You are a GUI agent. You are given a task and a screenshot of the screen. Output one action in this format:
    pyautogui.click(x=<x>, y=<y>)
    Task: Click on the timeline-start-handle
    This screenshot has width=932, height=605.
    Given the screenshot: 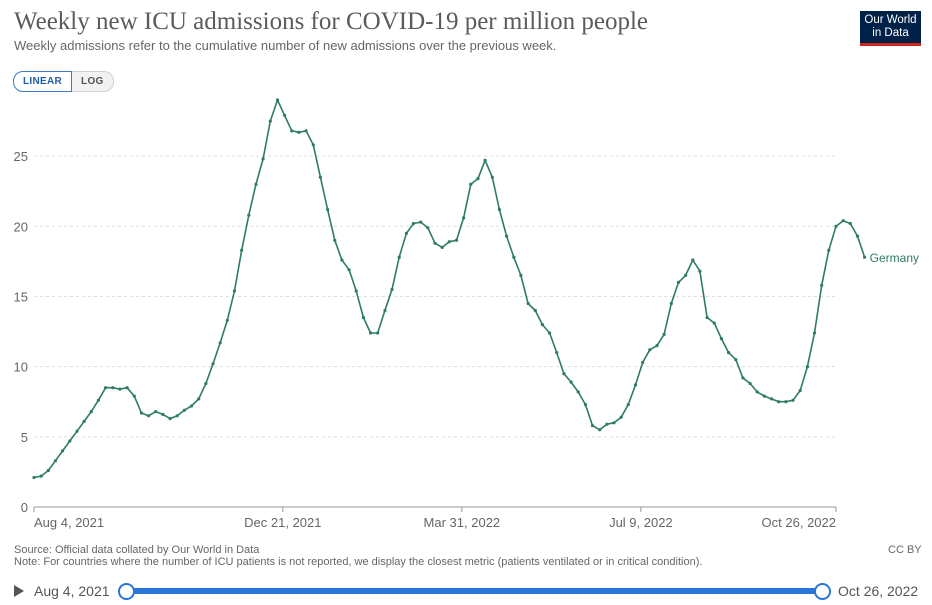 What is the action you would take?
    pyautogui.click(x=126, y=591)
    